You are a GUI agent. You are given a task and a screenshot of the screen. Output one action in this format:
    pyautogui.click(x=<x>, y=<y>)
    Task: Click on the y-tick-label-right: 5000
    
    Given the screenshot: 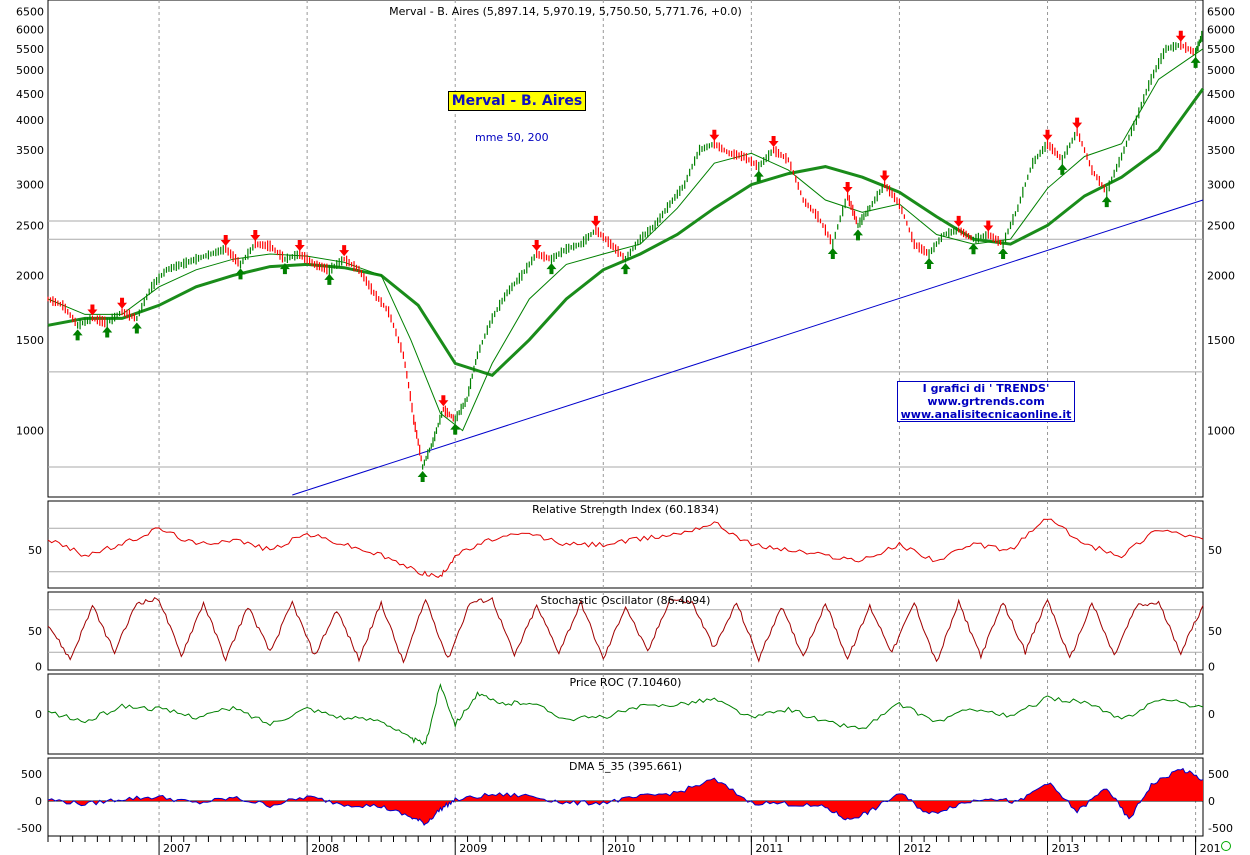 What is the action you would take?
    pyautogui.click(x=1221, y=70)
    